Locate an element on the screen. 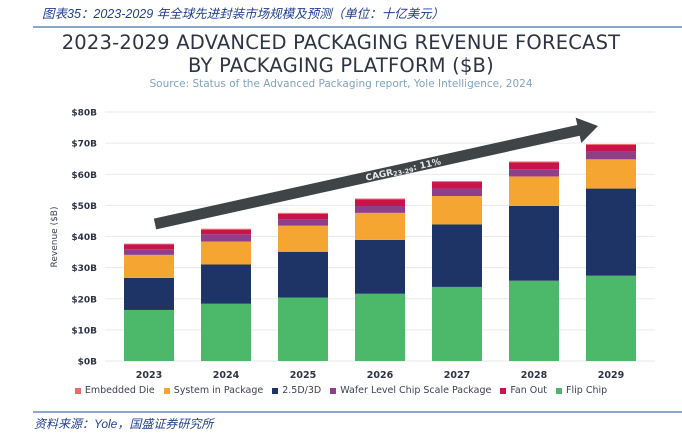 The height and width of the screenshot is (437, 682). bar-stack-2027 is located at coordinates (457, 271).